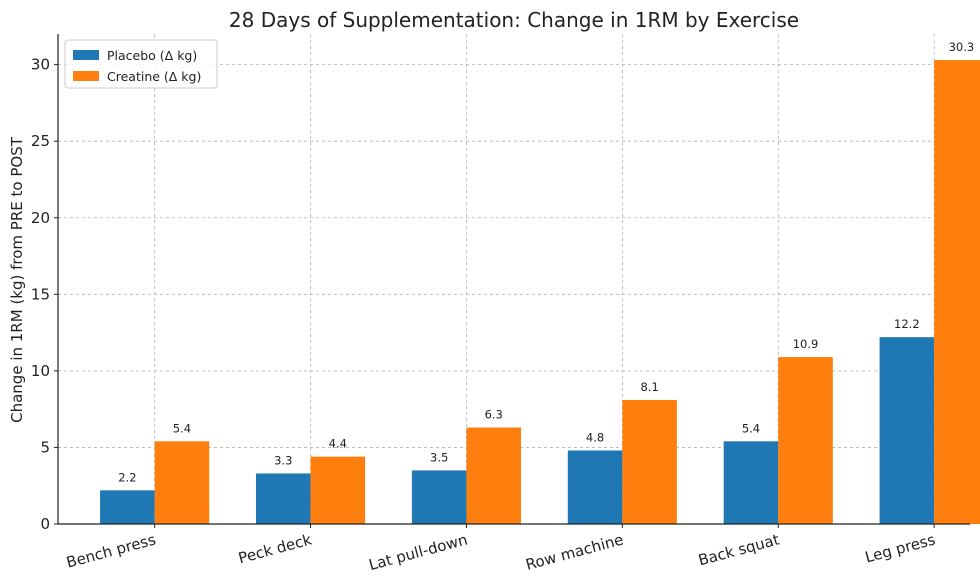 Image resolution: width=980 pixels, height=584 pixels. Describe the element at coordinates (900, 548) in the screenshot. I see `category-label: Leg press` at that location.